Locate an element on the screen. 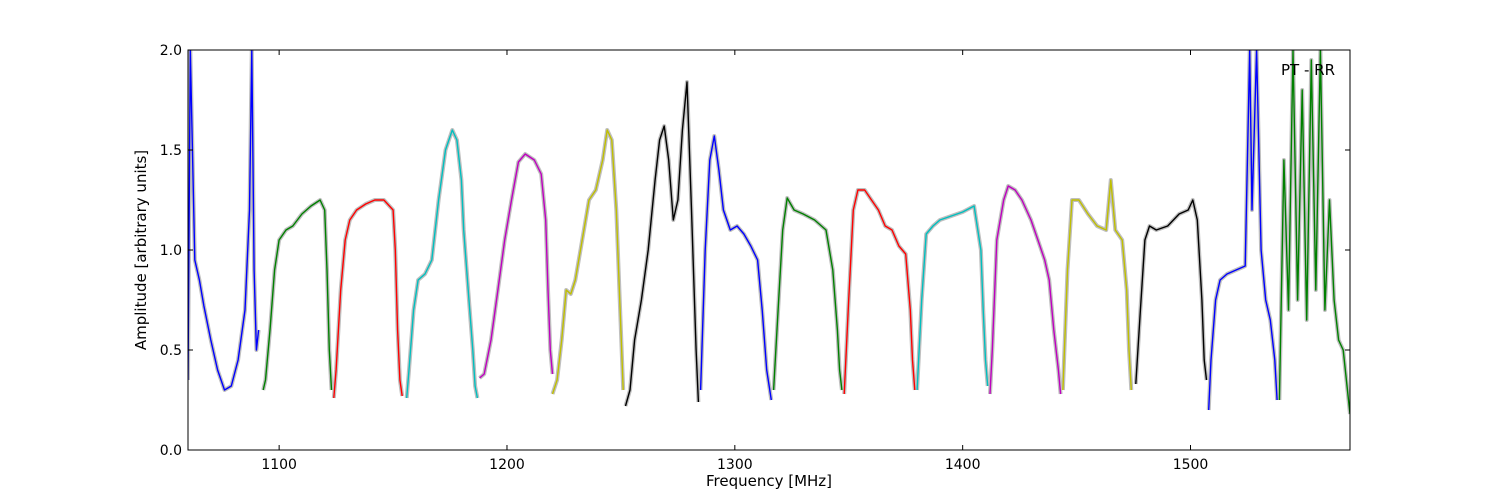  x-tick-label: 1200 is located at coordinates (507, 465).